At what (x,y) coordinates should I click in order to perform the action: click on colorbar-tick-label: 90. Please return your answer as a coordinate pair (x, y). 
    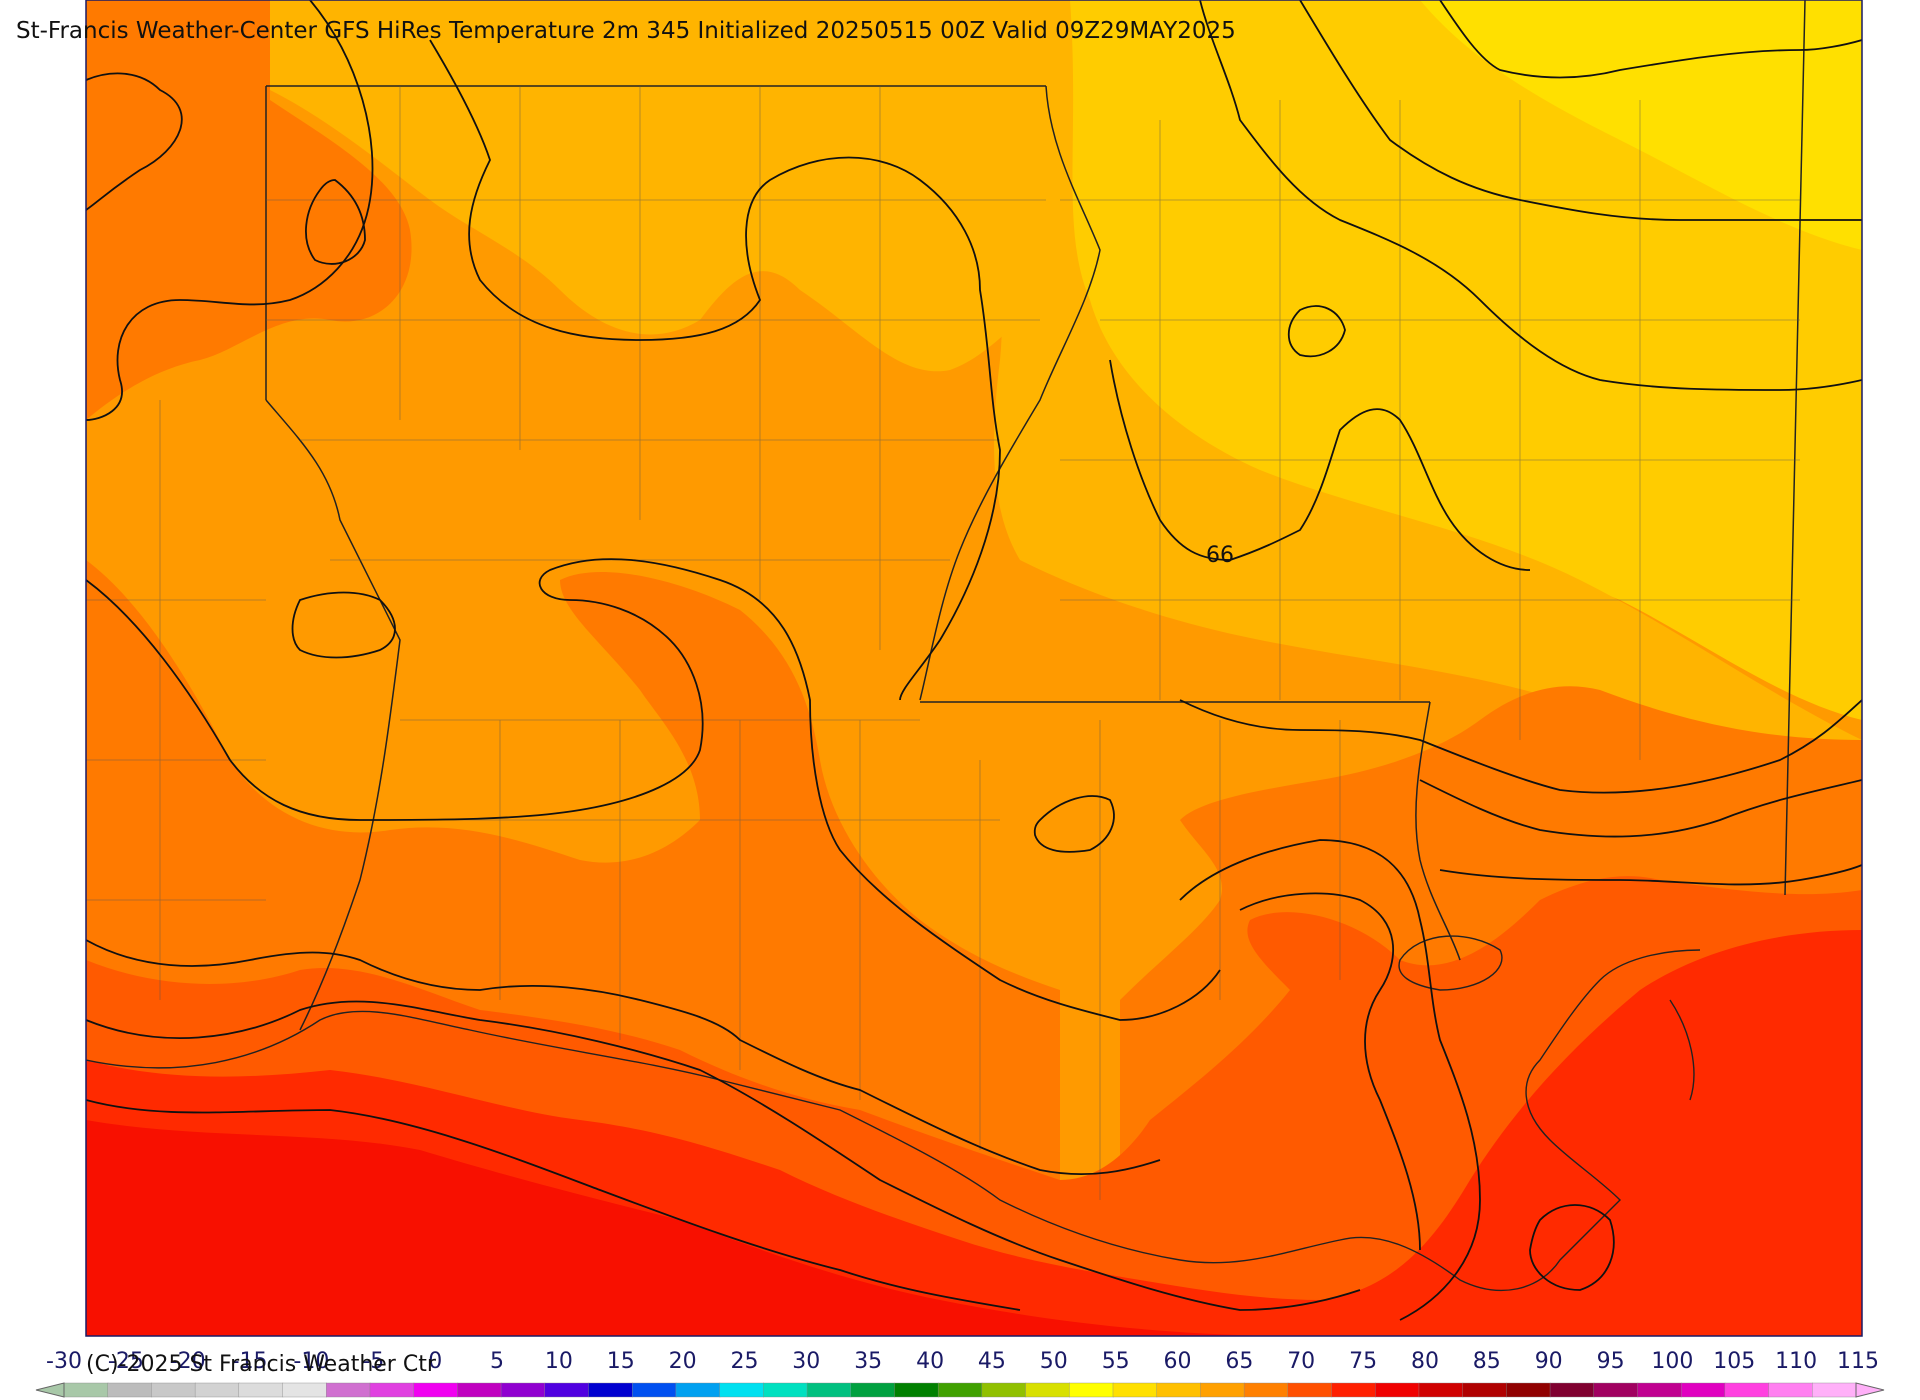
    Looking at the image, I should click on (1549, 1361).